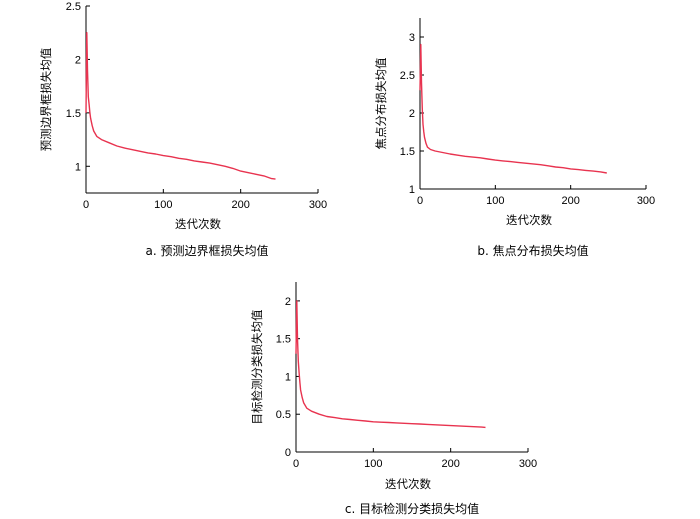 The image size is (700, 519). I want to click on chart-caption: a. 预测边界框损失均值, so click(207, 250).